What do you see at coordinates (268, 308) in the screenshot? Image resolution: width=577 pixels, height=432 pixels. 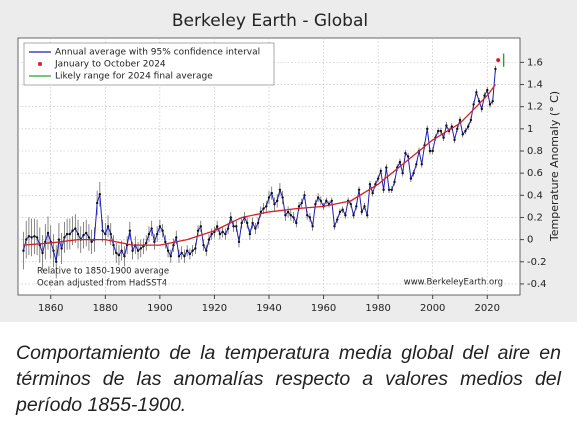 I see `x-tick-label: 1940` at bounding box center [268, 308].